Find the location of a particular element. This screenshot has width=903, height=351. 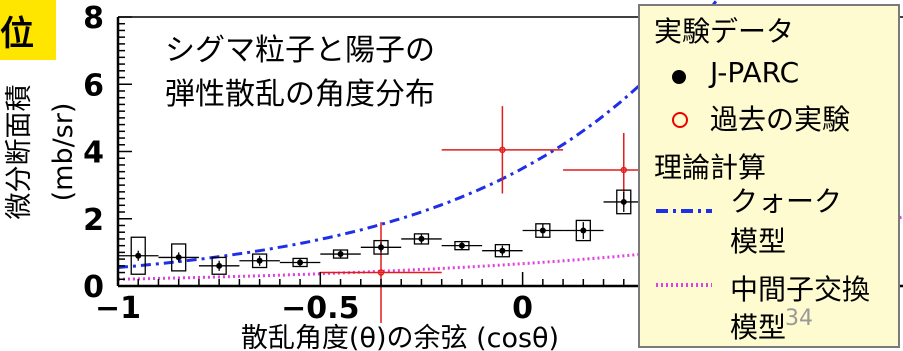

legend-jparc: J-PARC is located at coordinates (755, 72).